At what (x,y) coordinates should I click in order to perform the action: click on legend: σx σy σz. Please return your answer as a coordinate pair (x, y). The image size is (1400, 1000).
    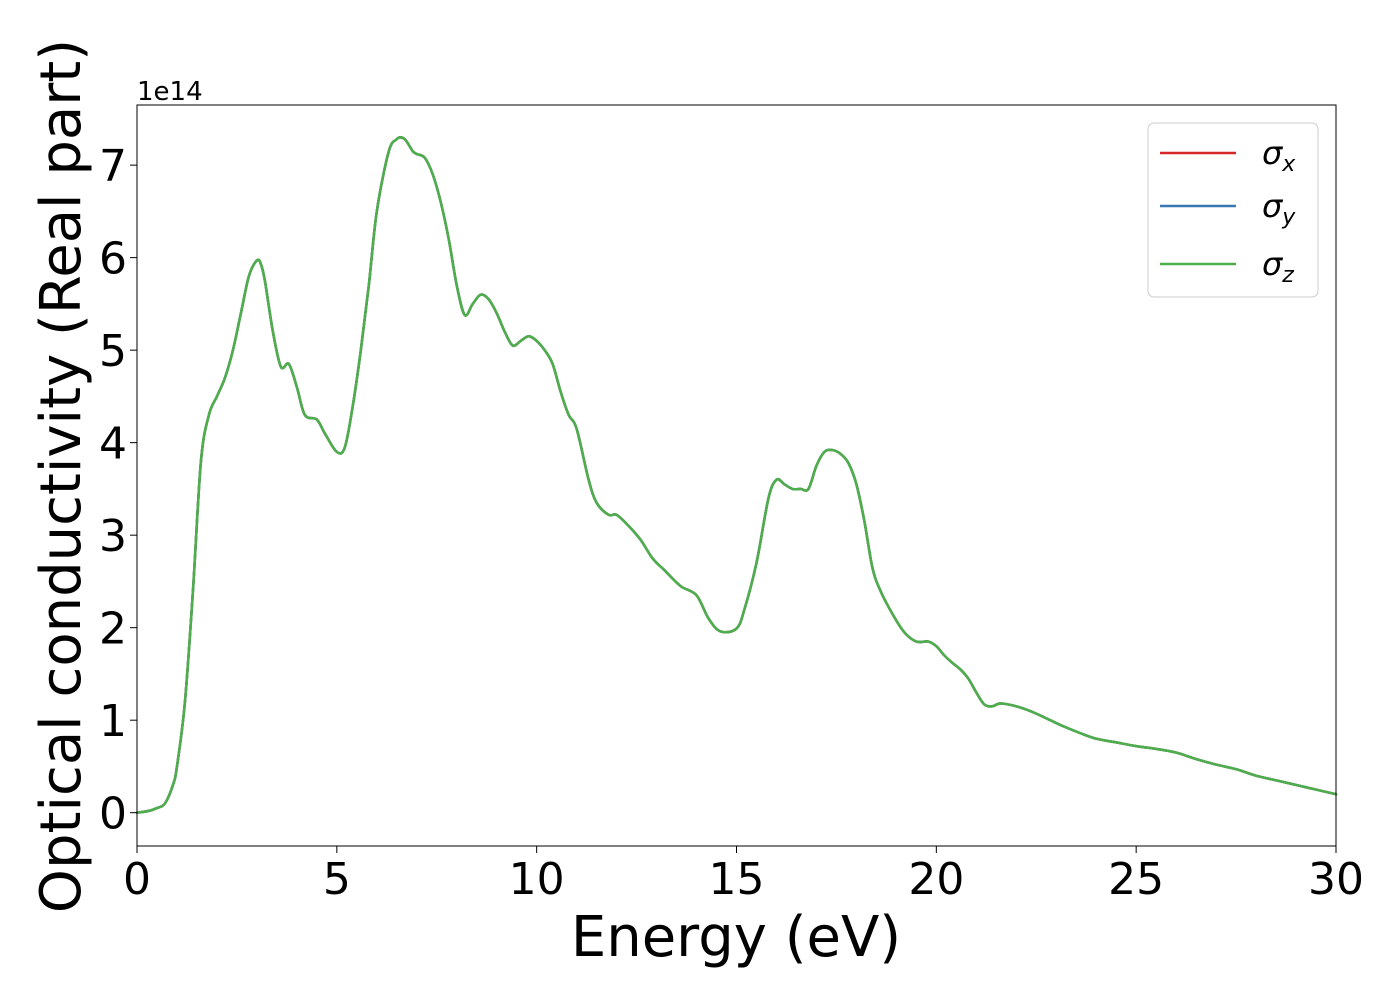
    Looking at the image, I should click on (1233, 210).